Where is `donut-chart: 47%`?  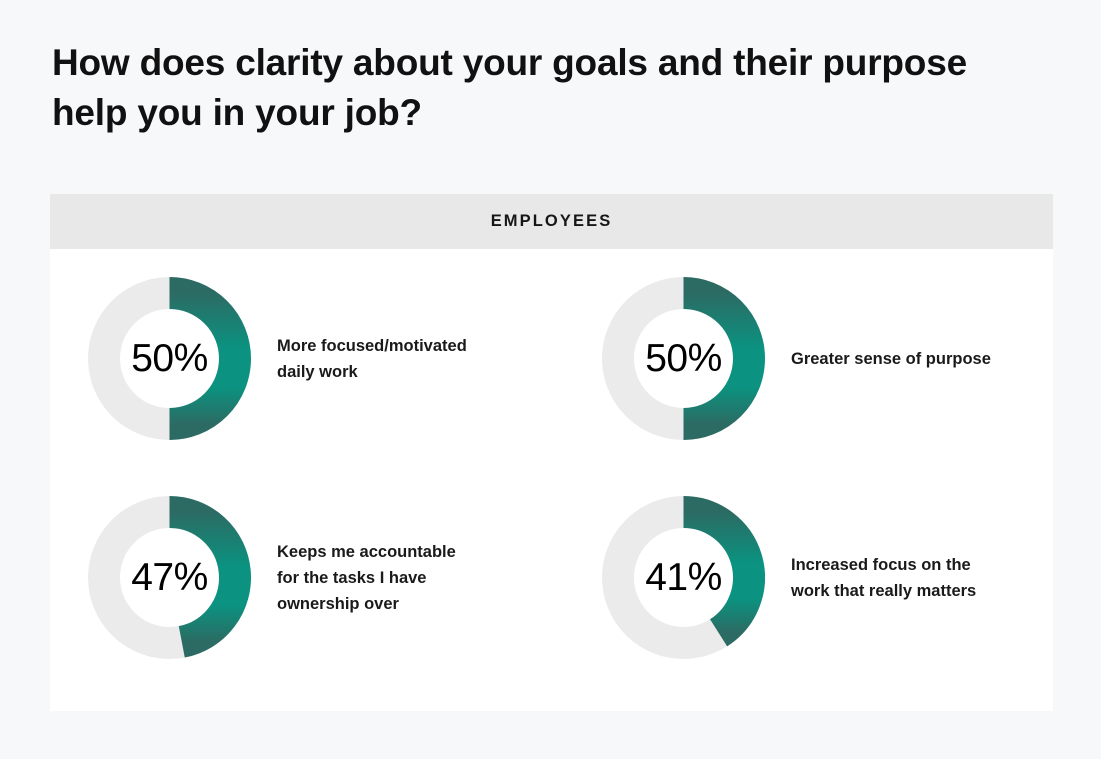
donut-chart: 47% is located at coordinates (169, 577).